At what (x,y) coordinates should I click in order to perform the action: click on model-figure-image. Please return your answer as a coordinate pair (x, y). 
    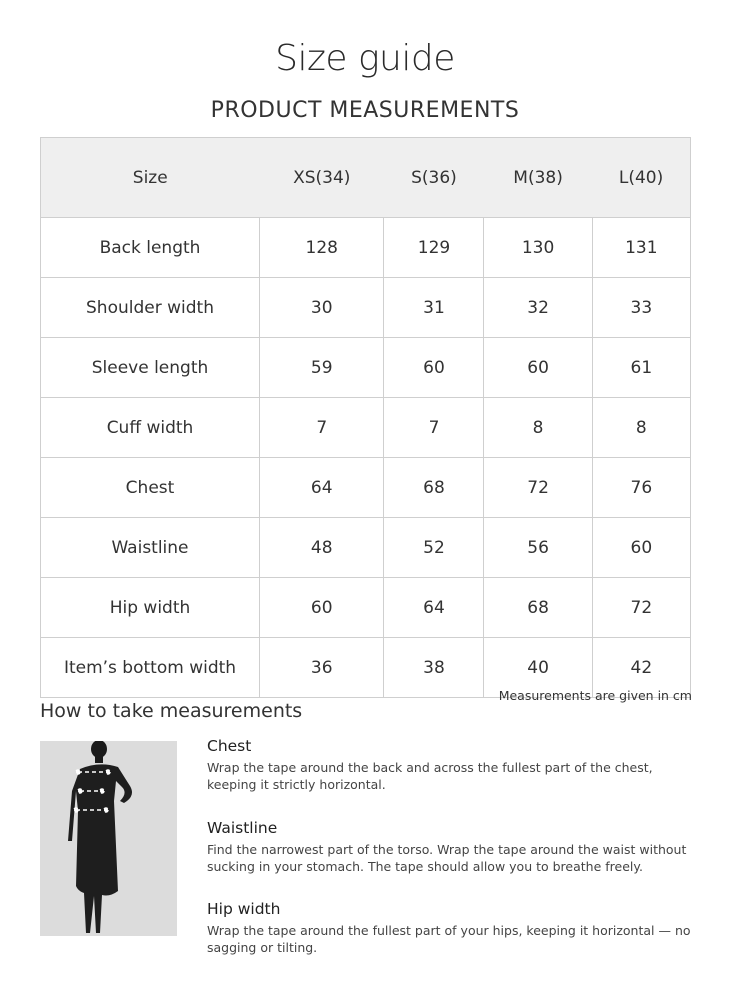
    Looking at the image, I should click on (108, 838).